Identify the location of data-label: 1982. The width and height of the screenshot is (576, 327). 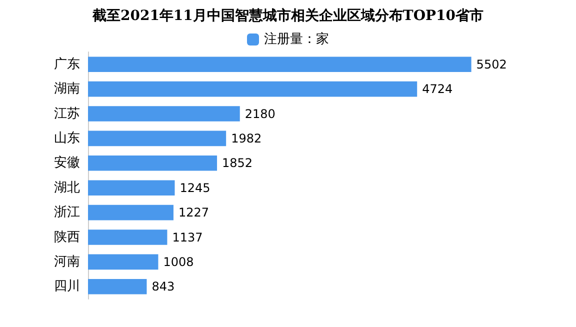
(246, 138).